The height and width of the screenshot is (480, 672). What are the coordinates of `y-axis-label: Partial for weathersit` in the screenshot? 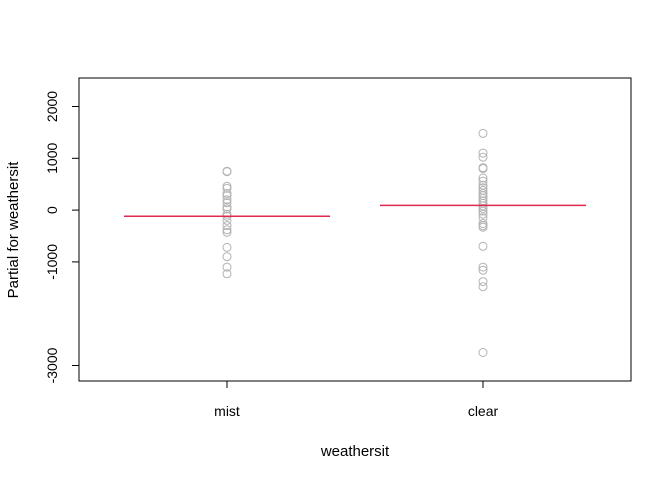 It's located at (13, 230).